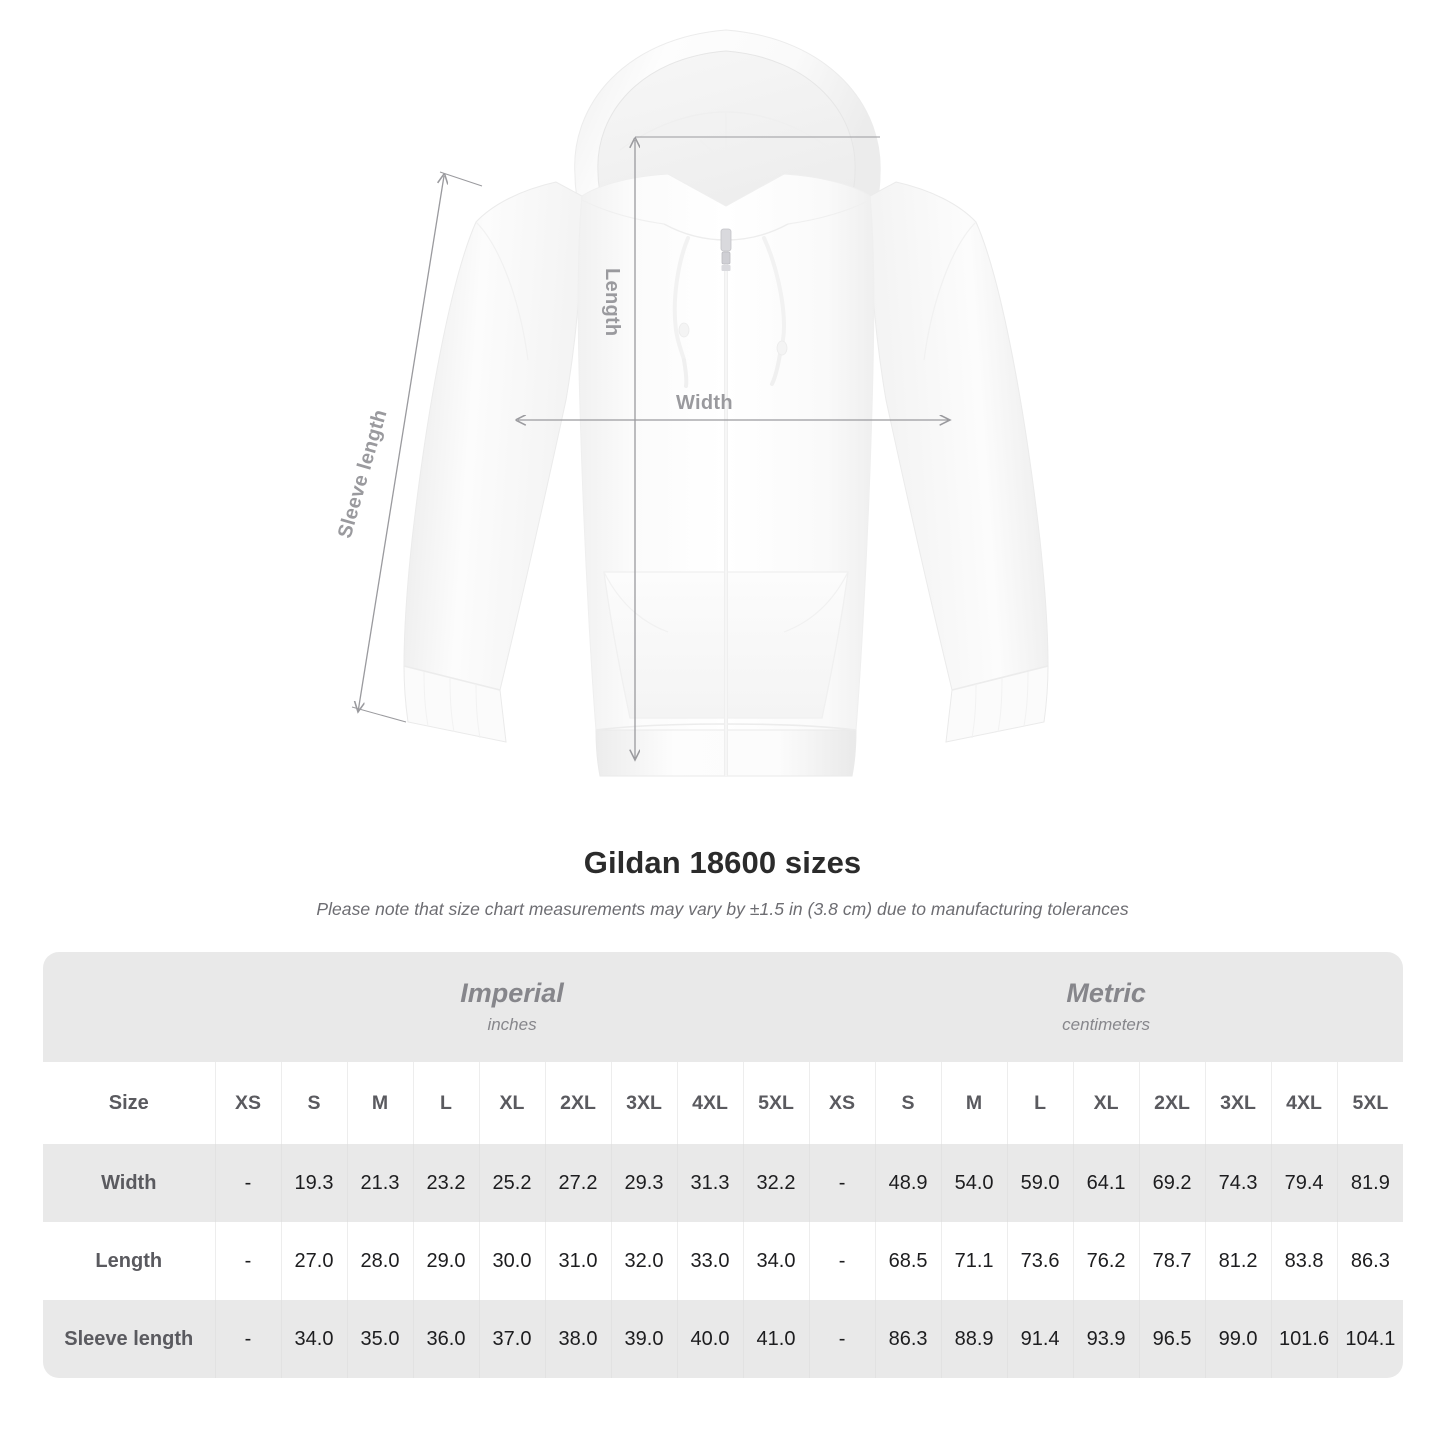  I want to click on row-label-width: Width, so click(129, 1183).